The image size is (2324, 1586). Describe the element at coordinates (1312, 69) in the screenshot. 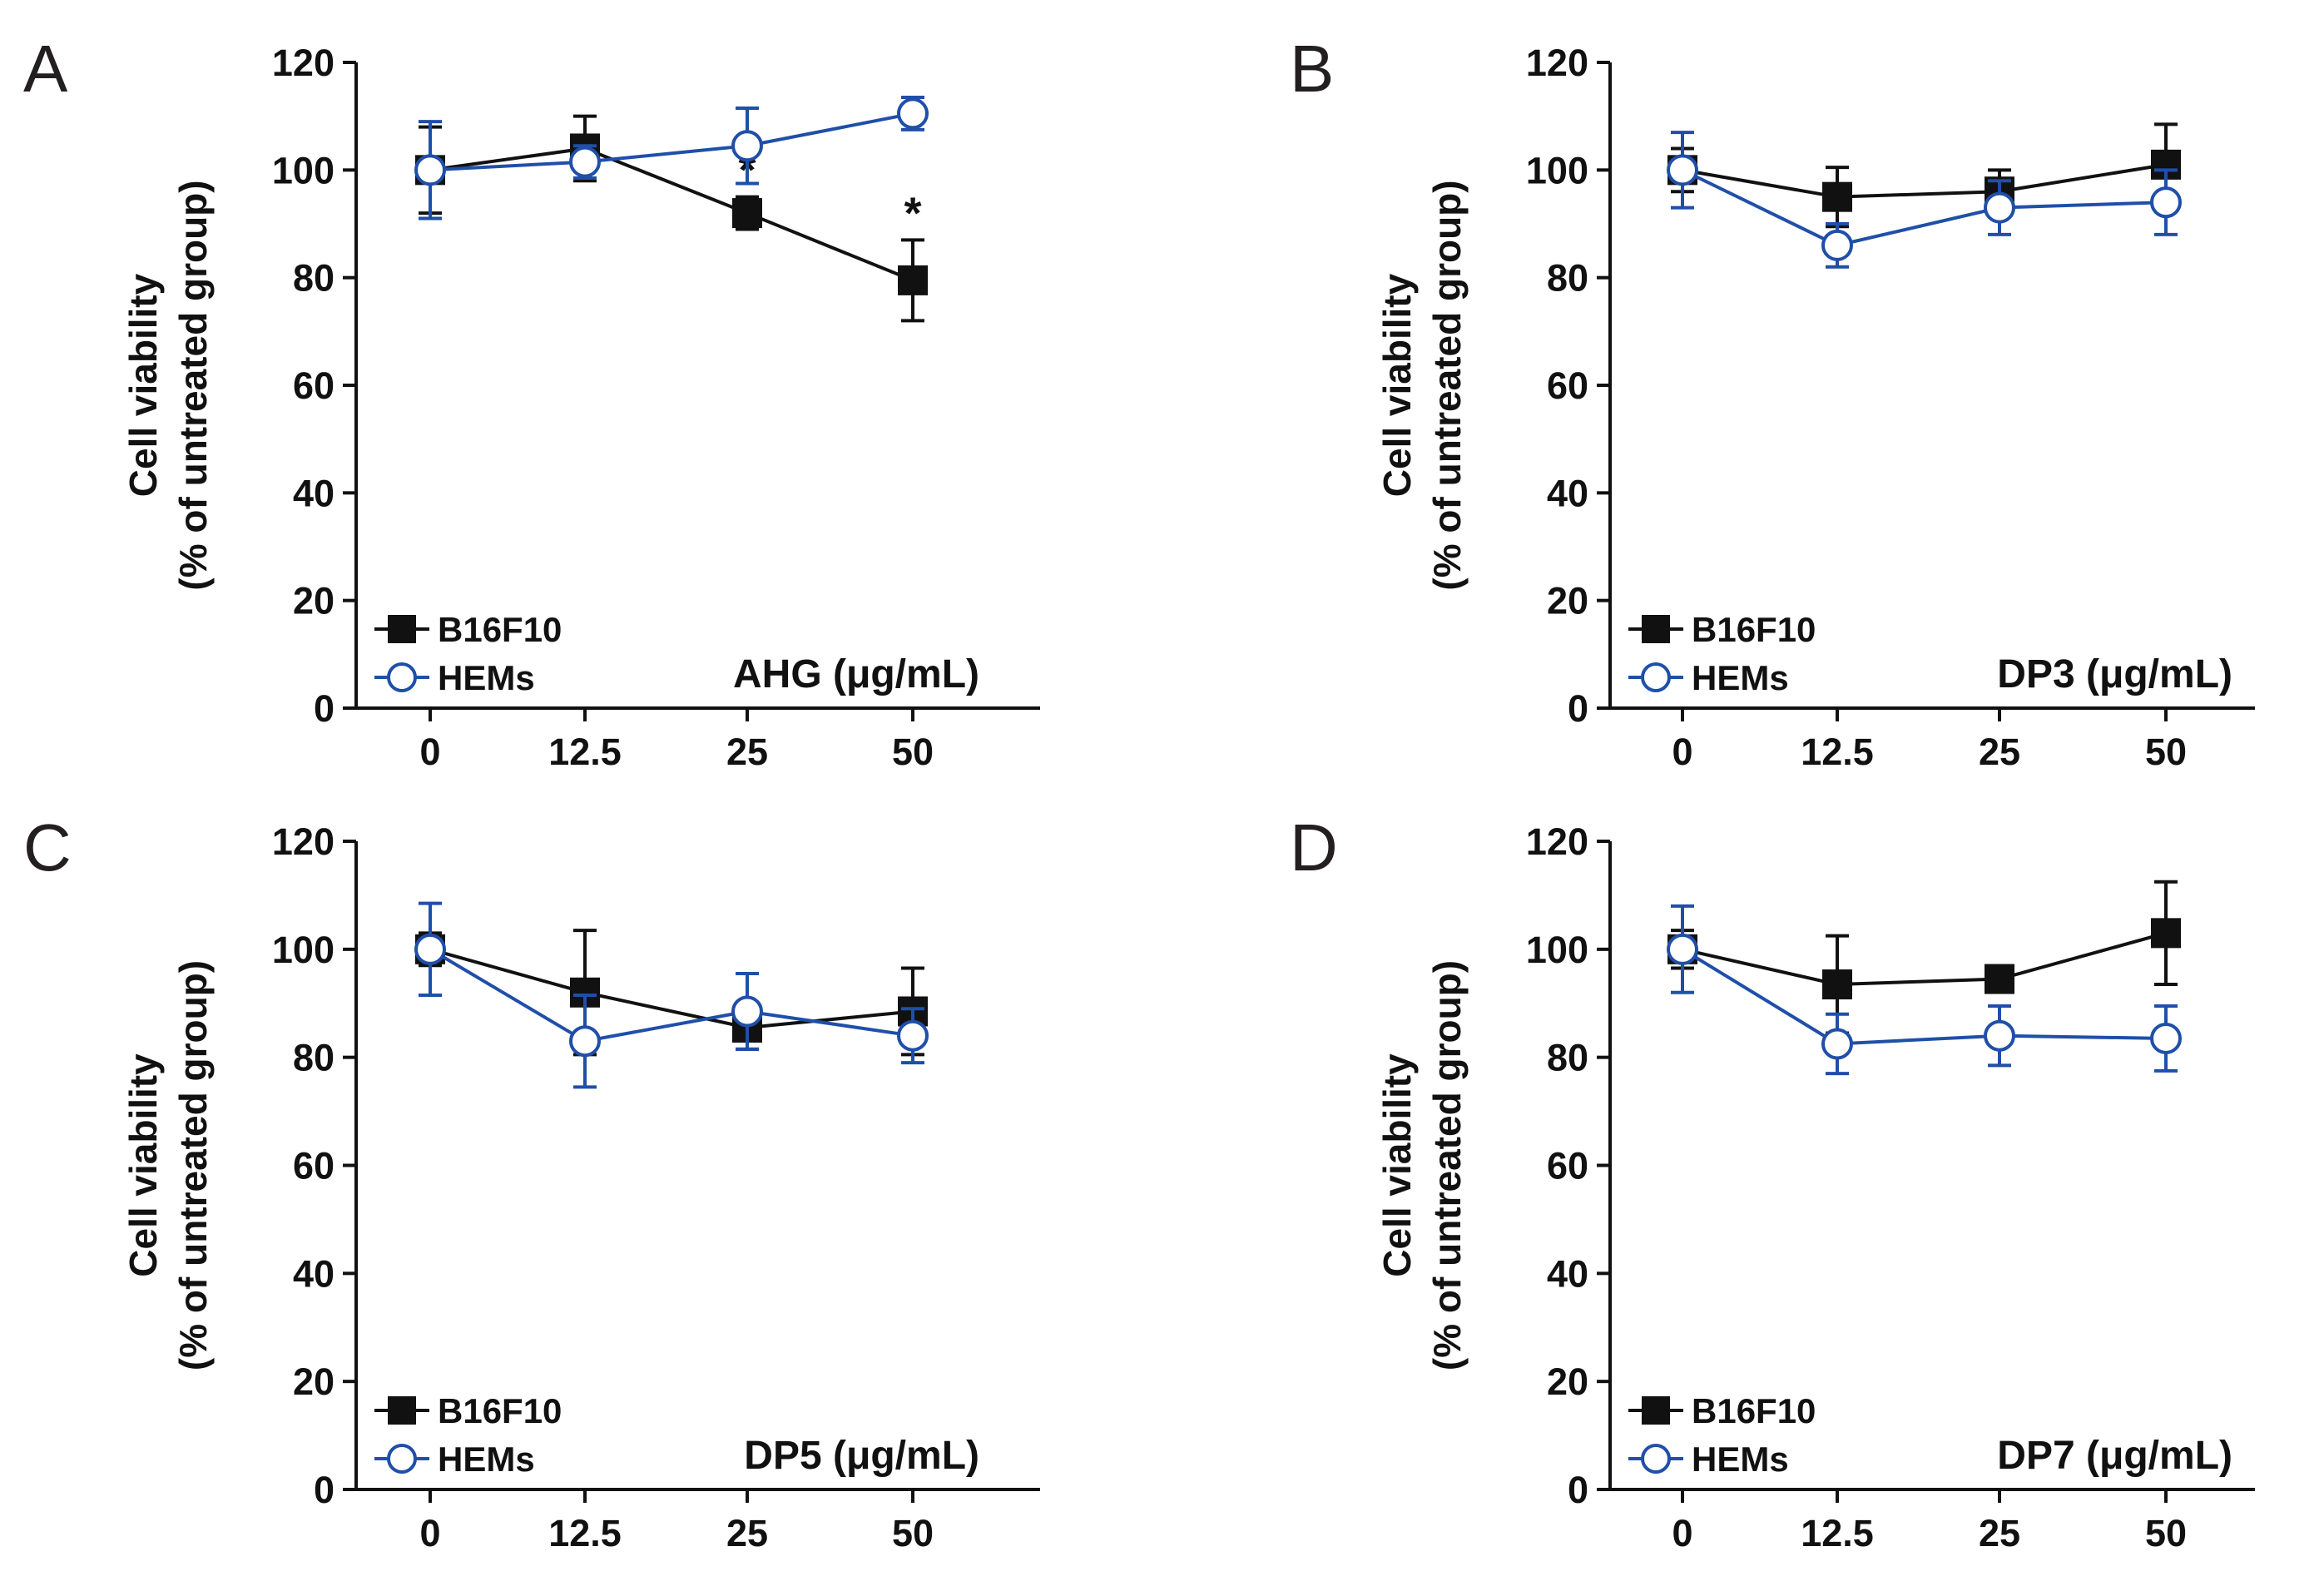

I see `panel-letter: B` at that location.